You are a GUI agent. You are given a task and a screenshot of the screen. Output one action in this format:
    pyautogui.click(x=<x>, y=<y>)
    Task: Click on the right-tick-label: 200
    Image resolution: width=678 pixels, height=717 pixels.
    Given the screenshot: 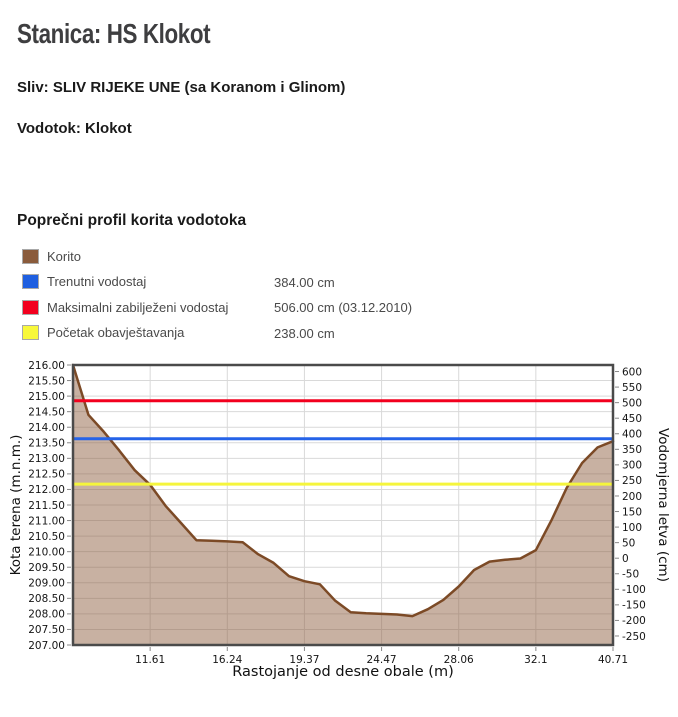 What is the action you would take?
    pyautogui.click(x=632, y=497)
    